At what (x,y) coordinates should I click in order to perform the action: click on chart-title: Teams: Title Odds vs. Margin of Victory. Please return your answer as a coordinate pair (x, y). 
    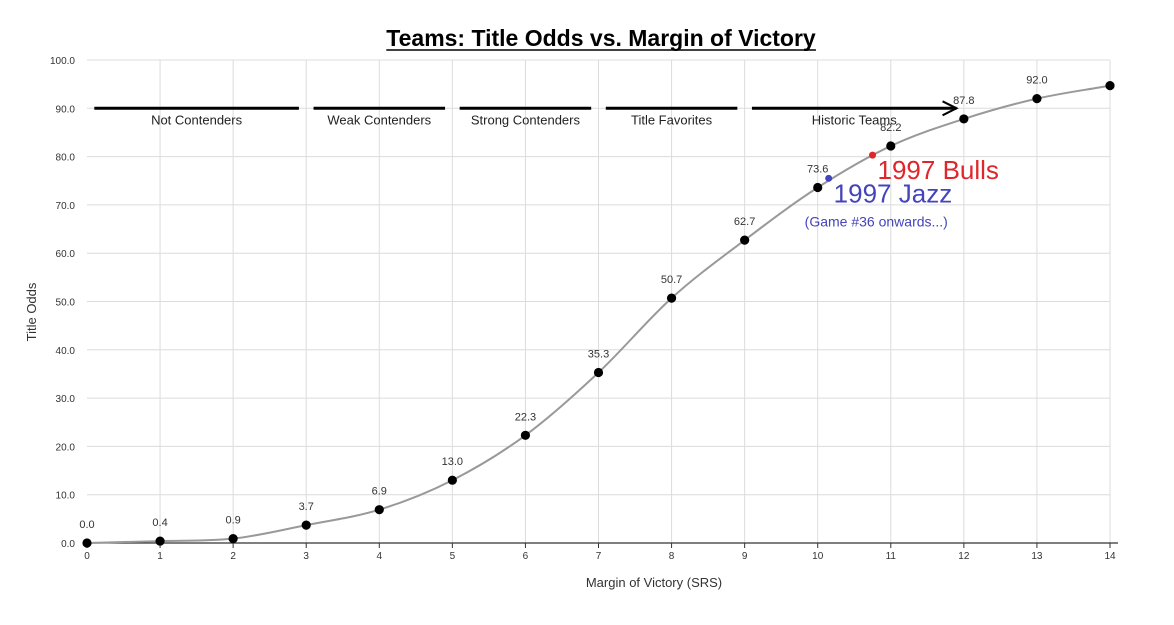
    Looking at the image, I should click on (601, 38).